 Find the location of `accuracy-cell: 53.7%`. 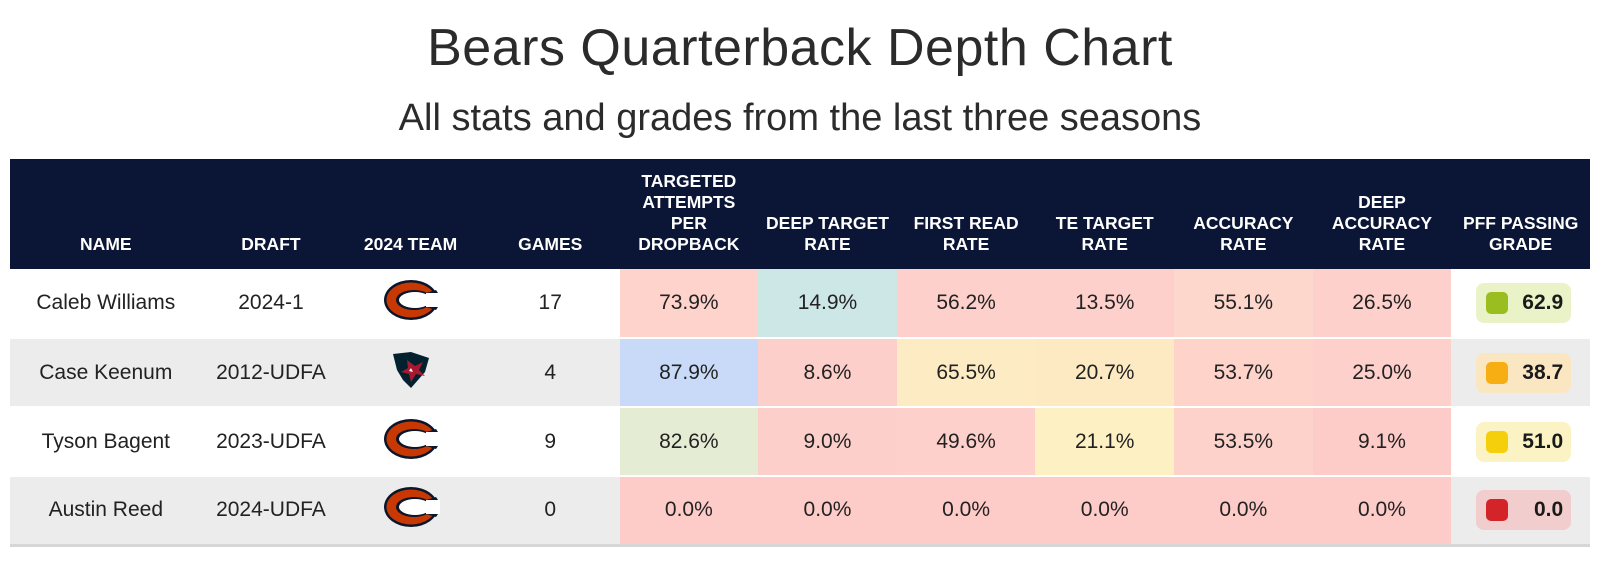

accuracy-cell: 53.7% is located at coordinates (1243, 373).